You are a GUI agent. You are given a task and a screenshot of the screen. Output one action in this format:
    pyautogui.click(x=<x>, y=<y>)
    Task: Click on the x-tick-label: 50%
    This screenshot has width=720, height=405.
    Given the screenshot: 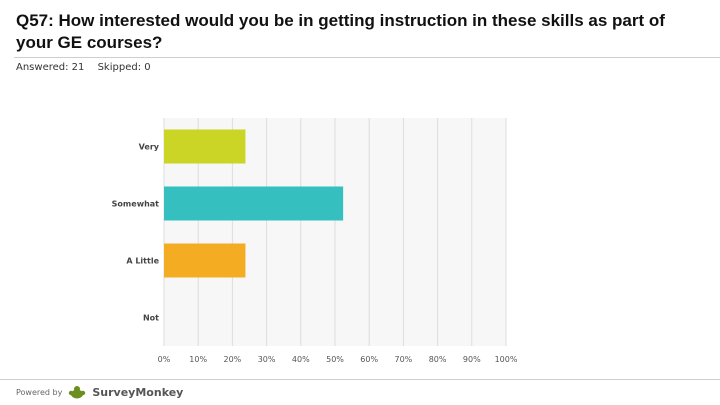 What is the action you would take?
    pyautogui.click(x=335, y=359)
    